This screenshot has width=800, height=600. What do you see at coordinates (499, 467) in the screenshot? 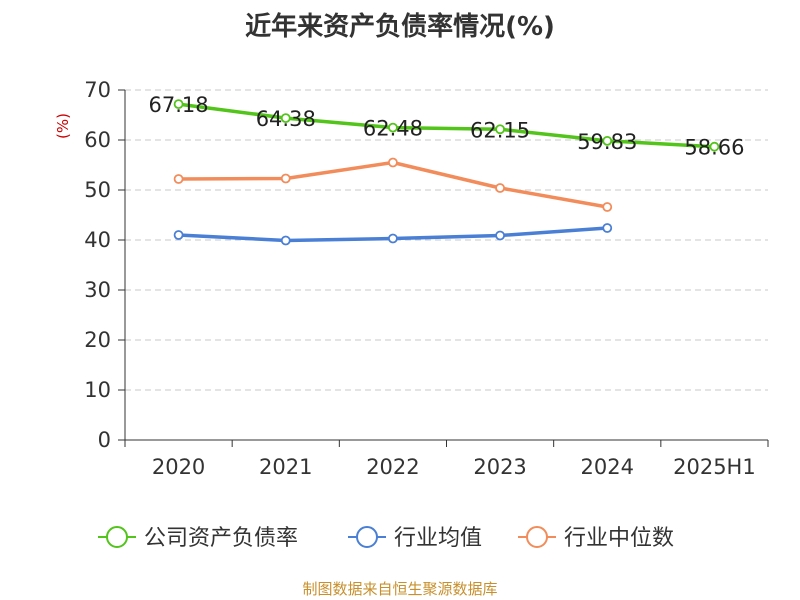
I see `x-tick-label: 2023` at bounding box center [499, 467].